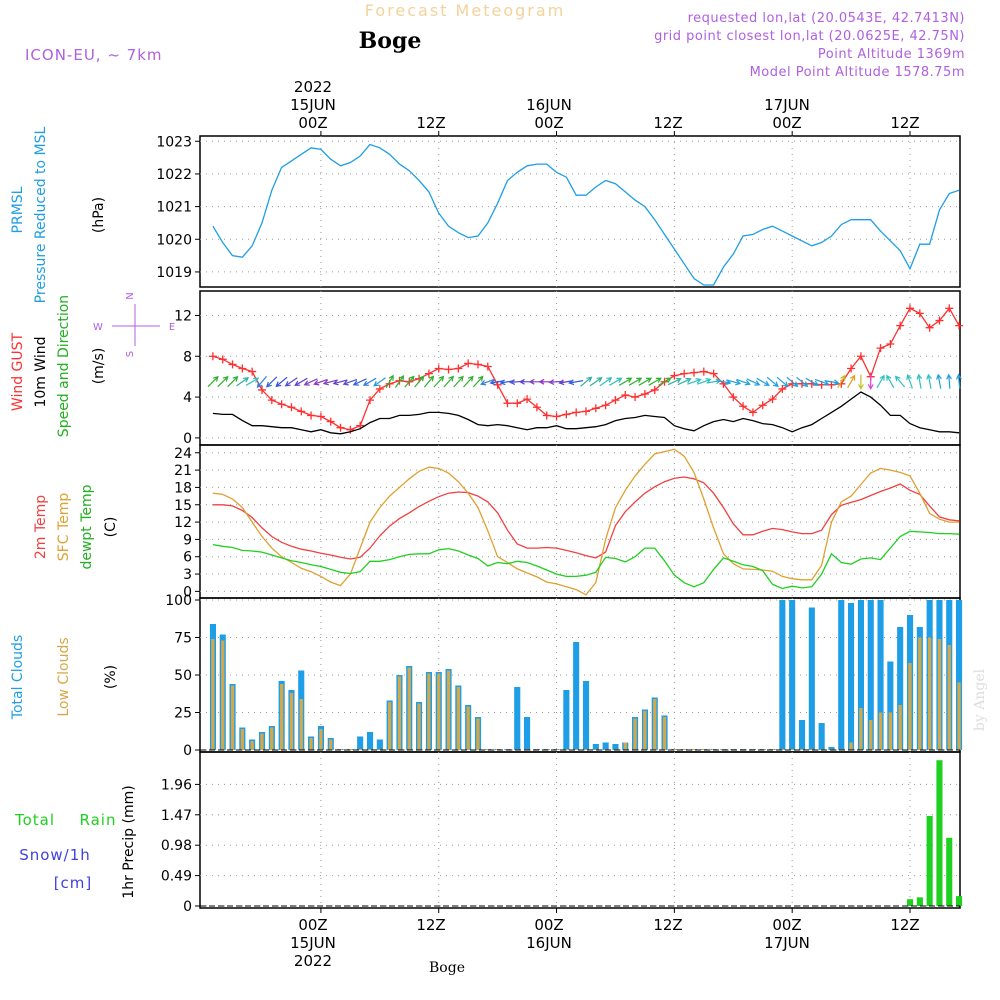 The height and width of the screenshot is (1000, 1000). What do you see at coordinates (980, 699) in the screenshot?
I see `watermark: by Angel` at bounding box center [980, 699].